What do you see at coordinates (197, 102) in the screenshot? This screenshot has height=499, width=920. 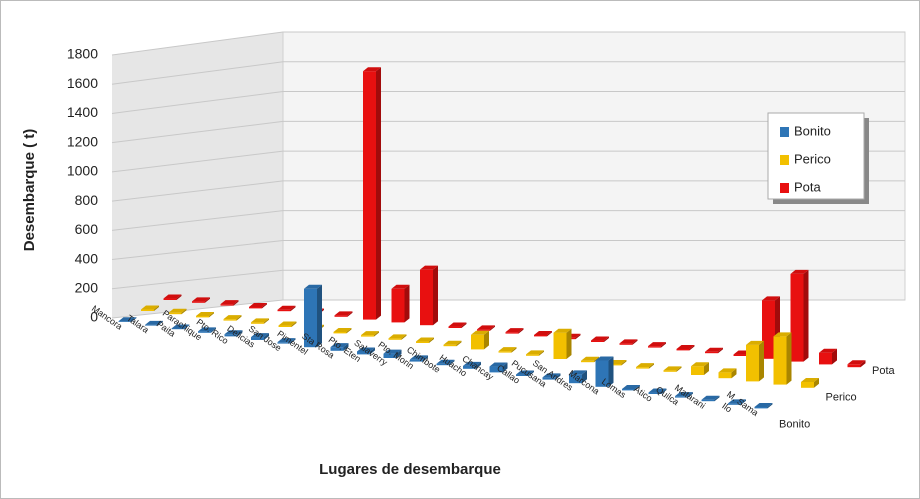 I see `grid-line` at bounding box center [197, 102].